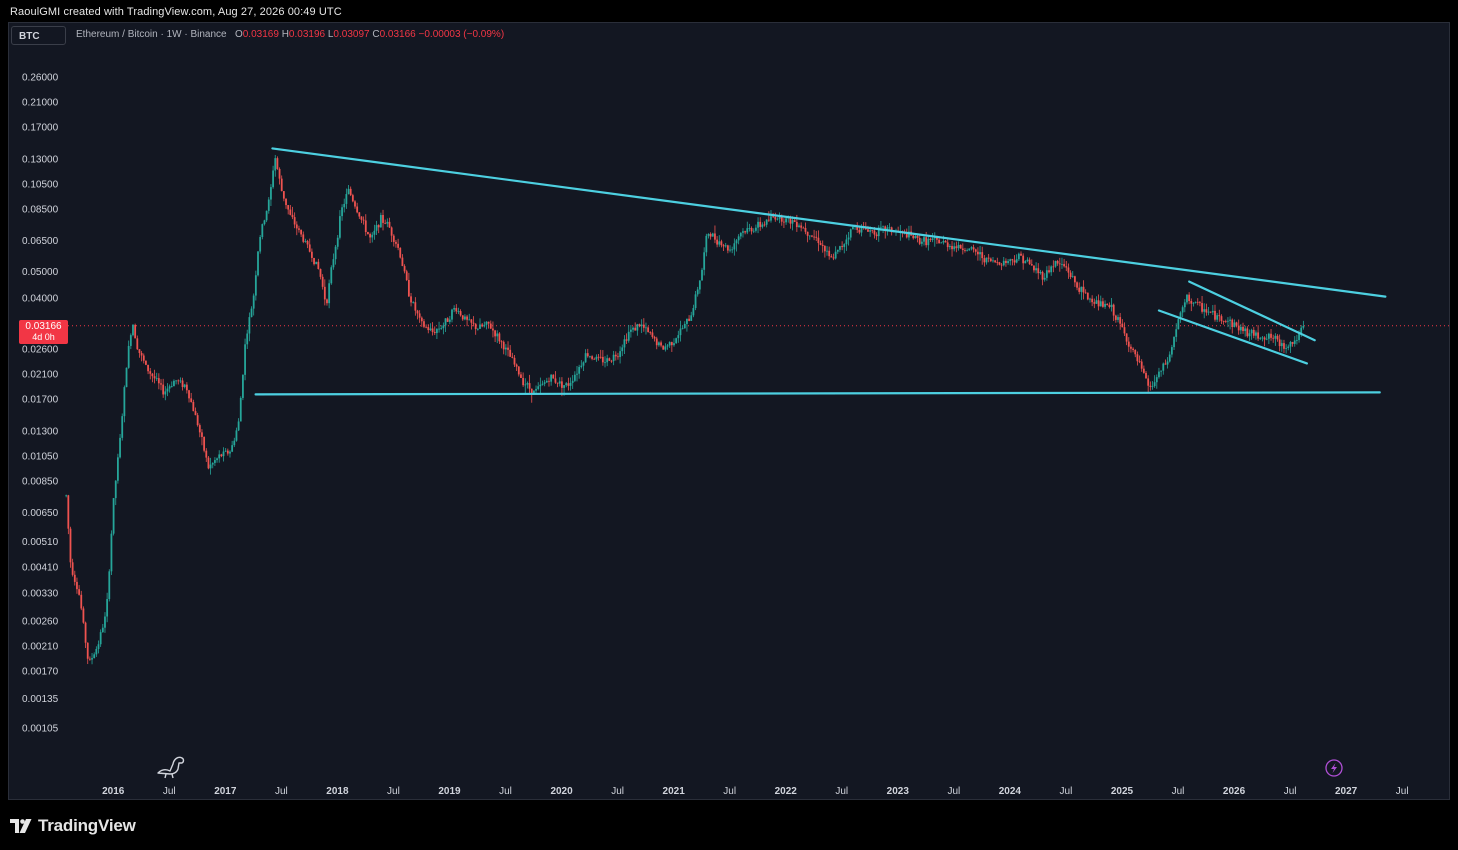 The width and height of the screenshot is (1458, 850). What do you see at coordinates (43, 326) in the screenshot?
I see `last-price-value: 0.03166` at bounding box center [43, 326].